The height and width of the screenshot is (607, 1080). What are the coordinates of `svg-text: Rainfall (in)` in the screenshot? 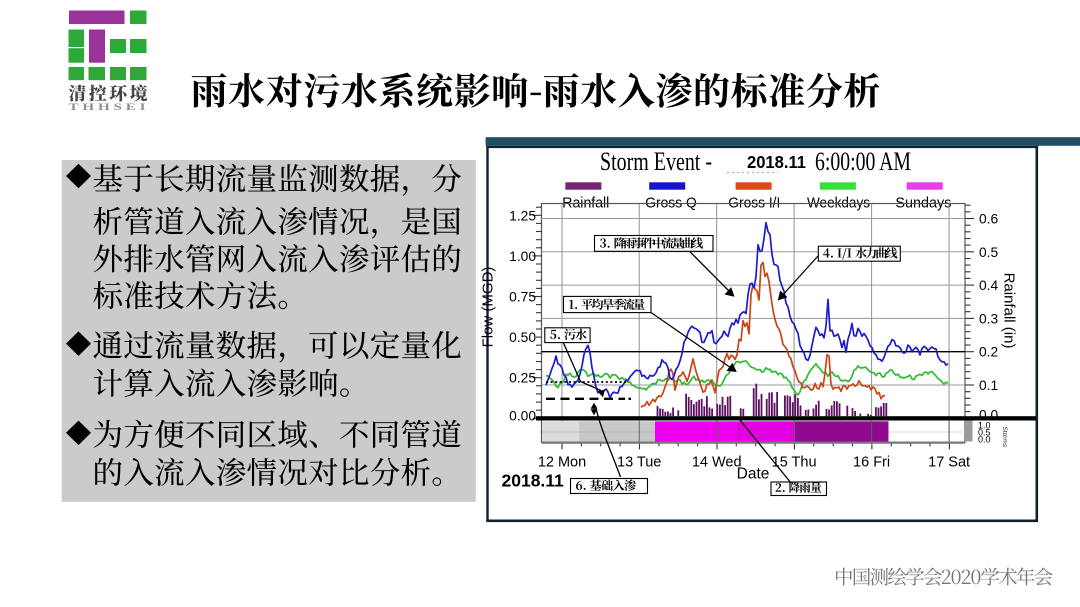 It's located at (1009, 311).